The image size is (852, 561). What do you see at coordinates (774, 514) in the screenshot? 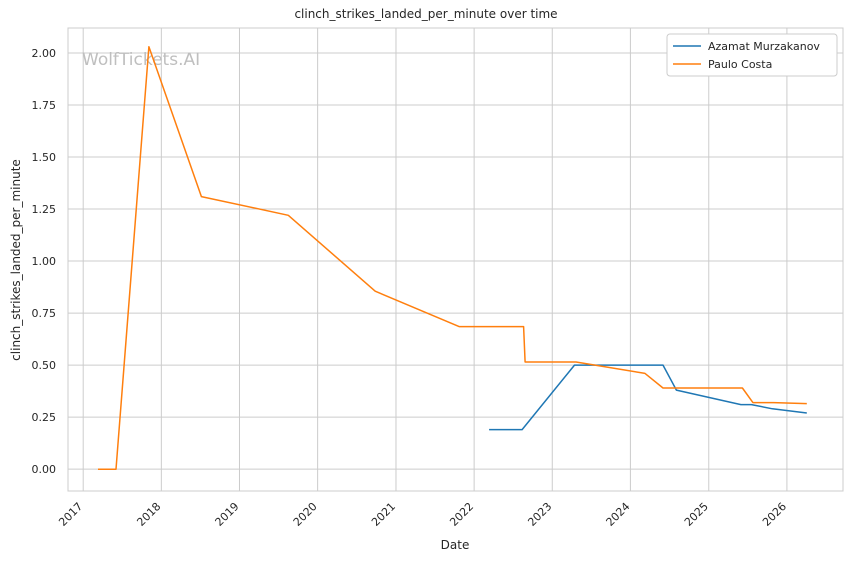
I see `x-tick-label: 2026` at bounding box center [774, 514].